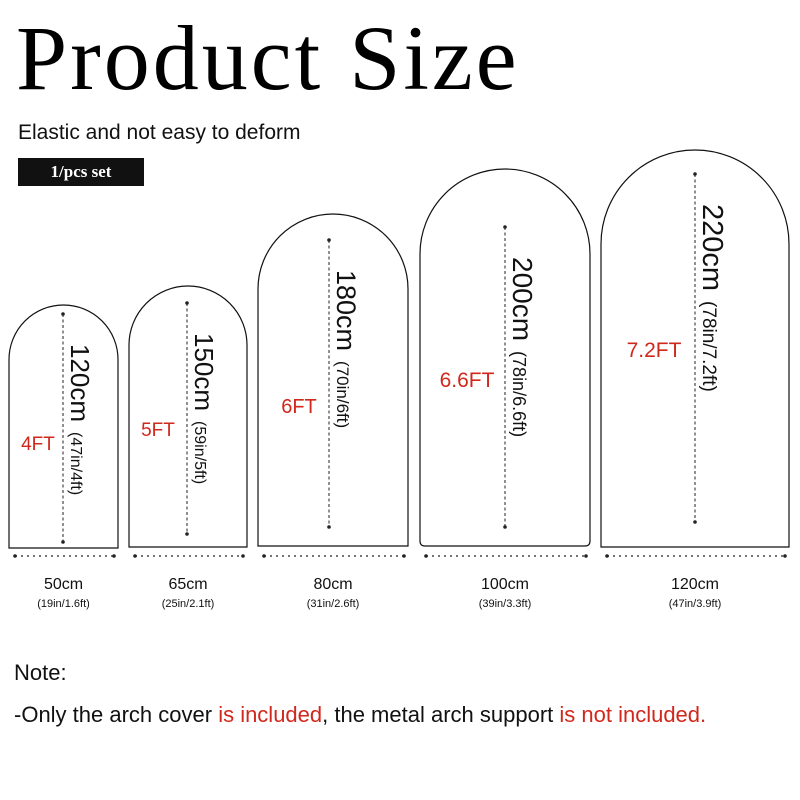  What do you see at coordinates (505, 604) in the screenshot?
I see `width-imperial: (39in/3.3ft)` at bounding box center [505, 604].